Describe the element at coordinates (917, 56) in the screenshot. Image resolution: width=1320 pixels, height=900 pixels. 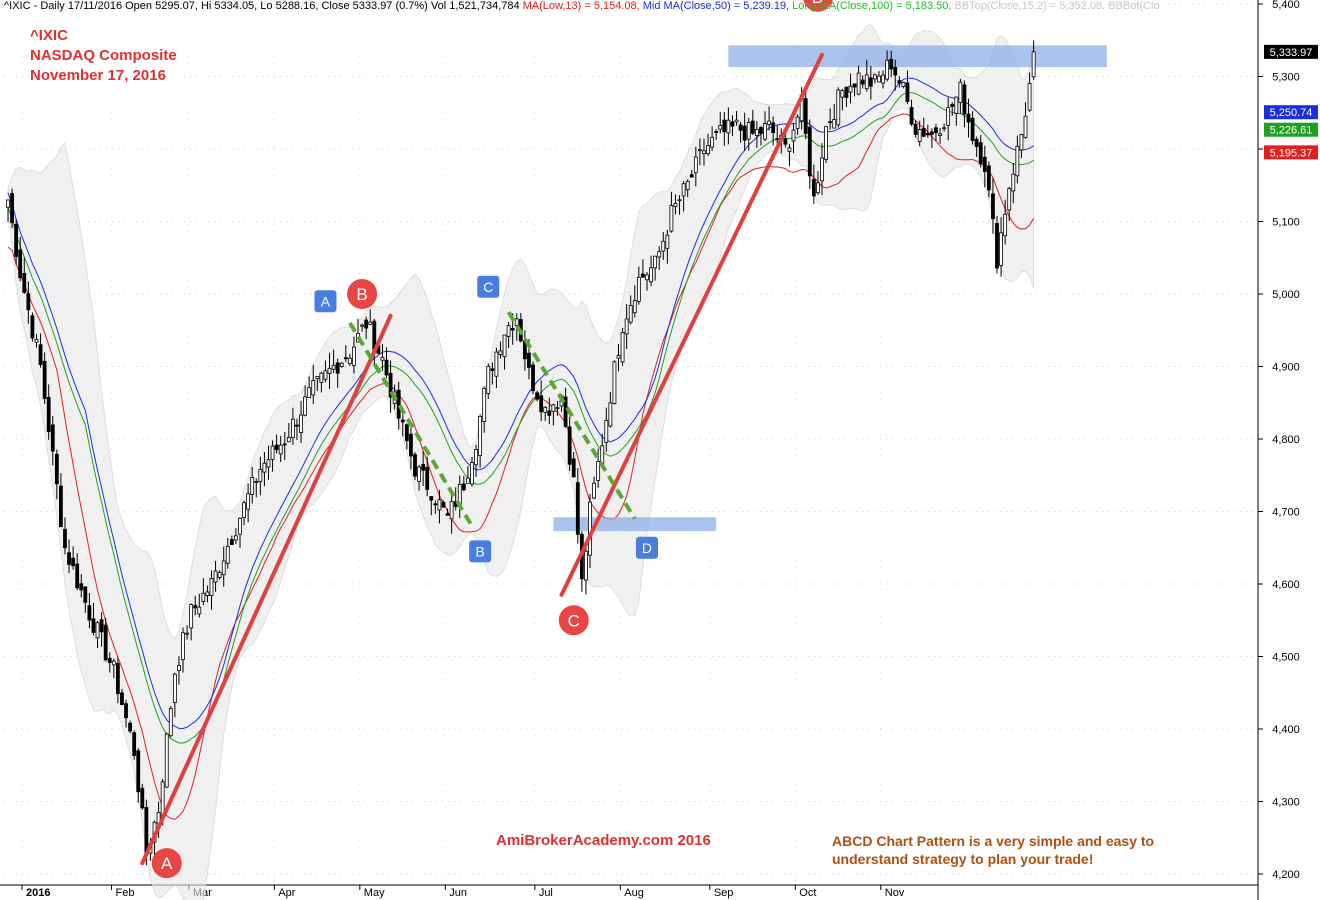
I see `price-zone` at that location.